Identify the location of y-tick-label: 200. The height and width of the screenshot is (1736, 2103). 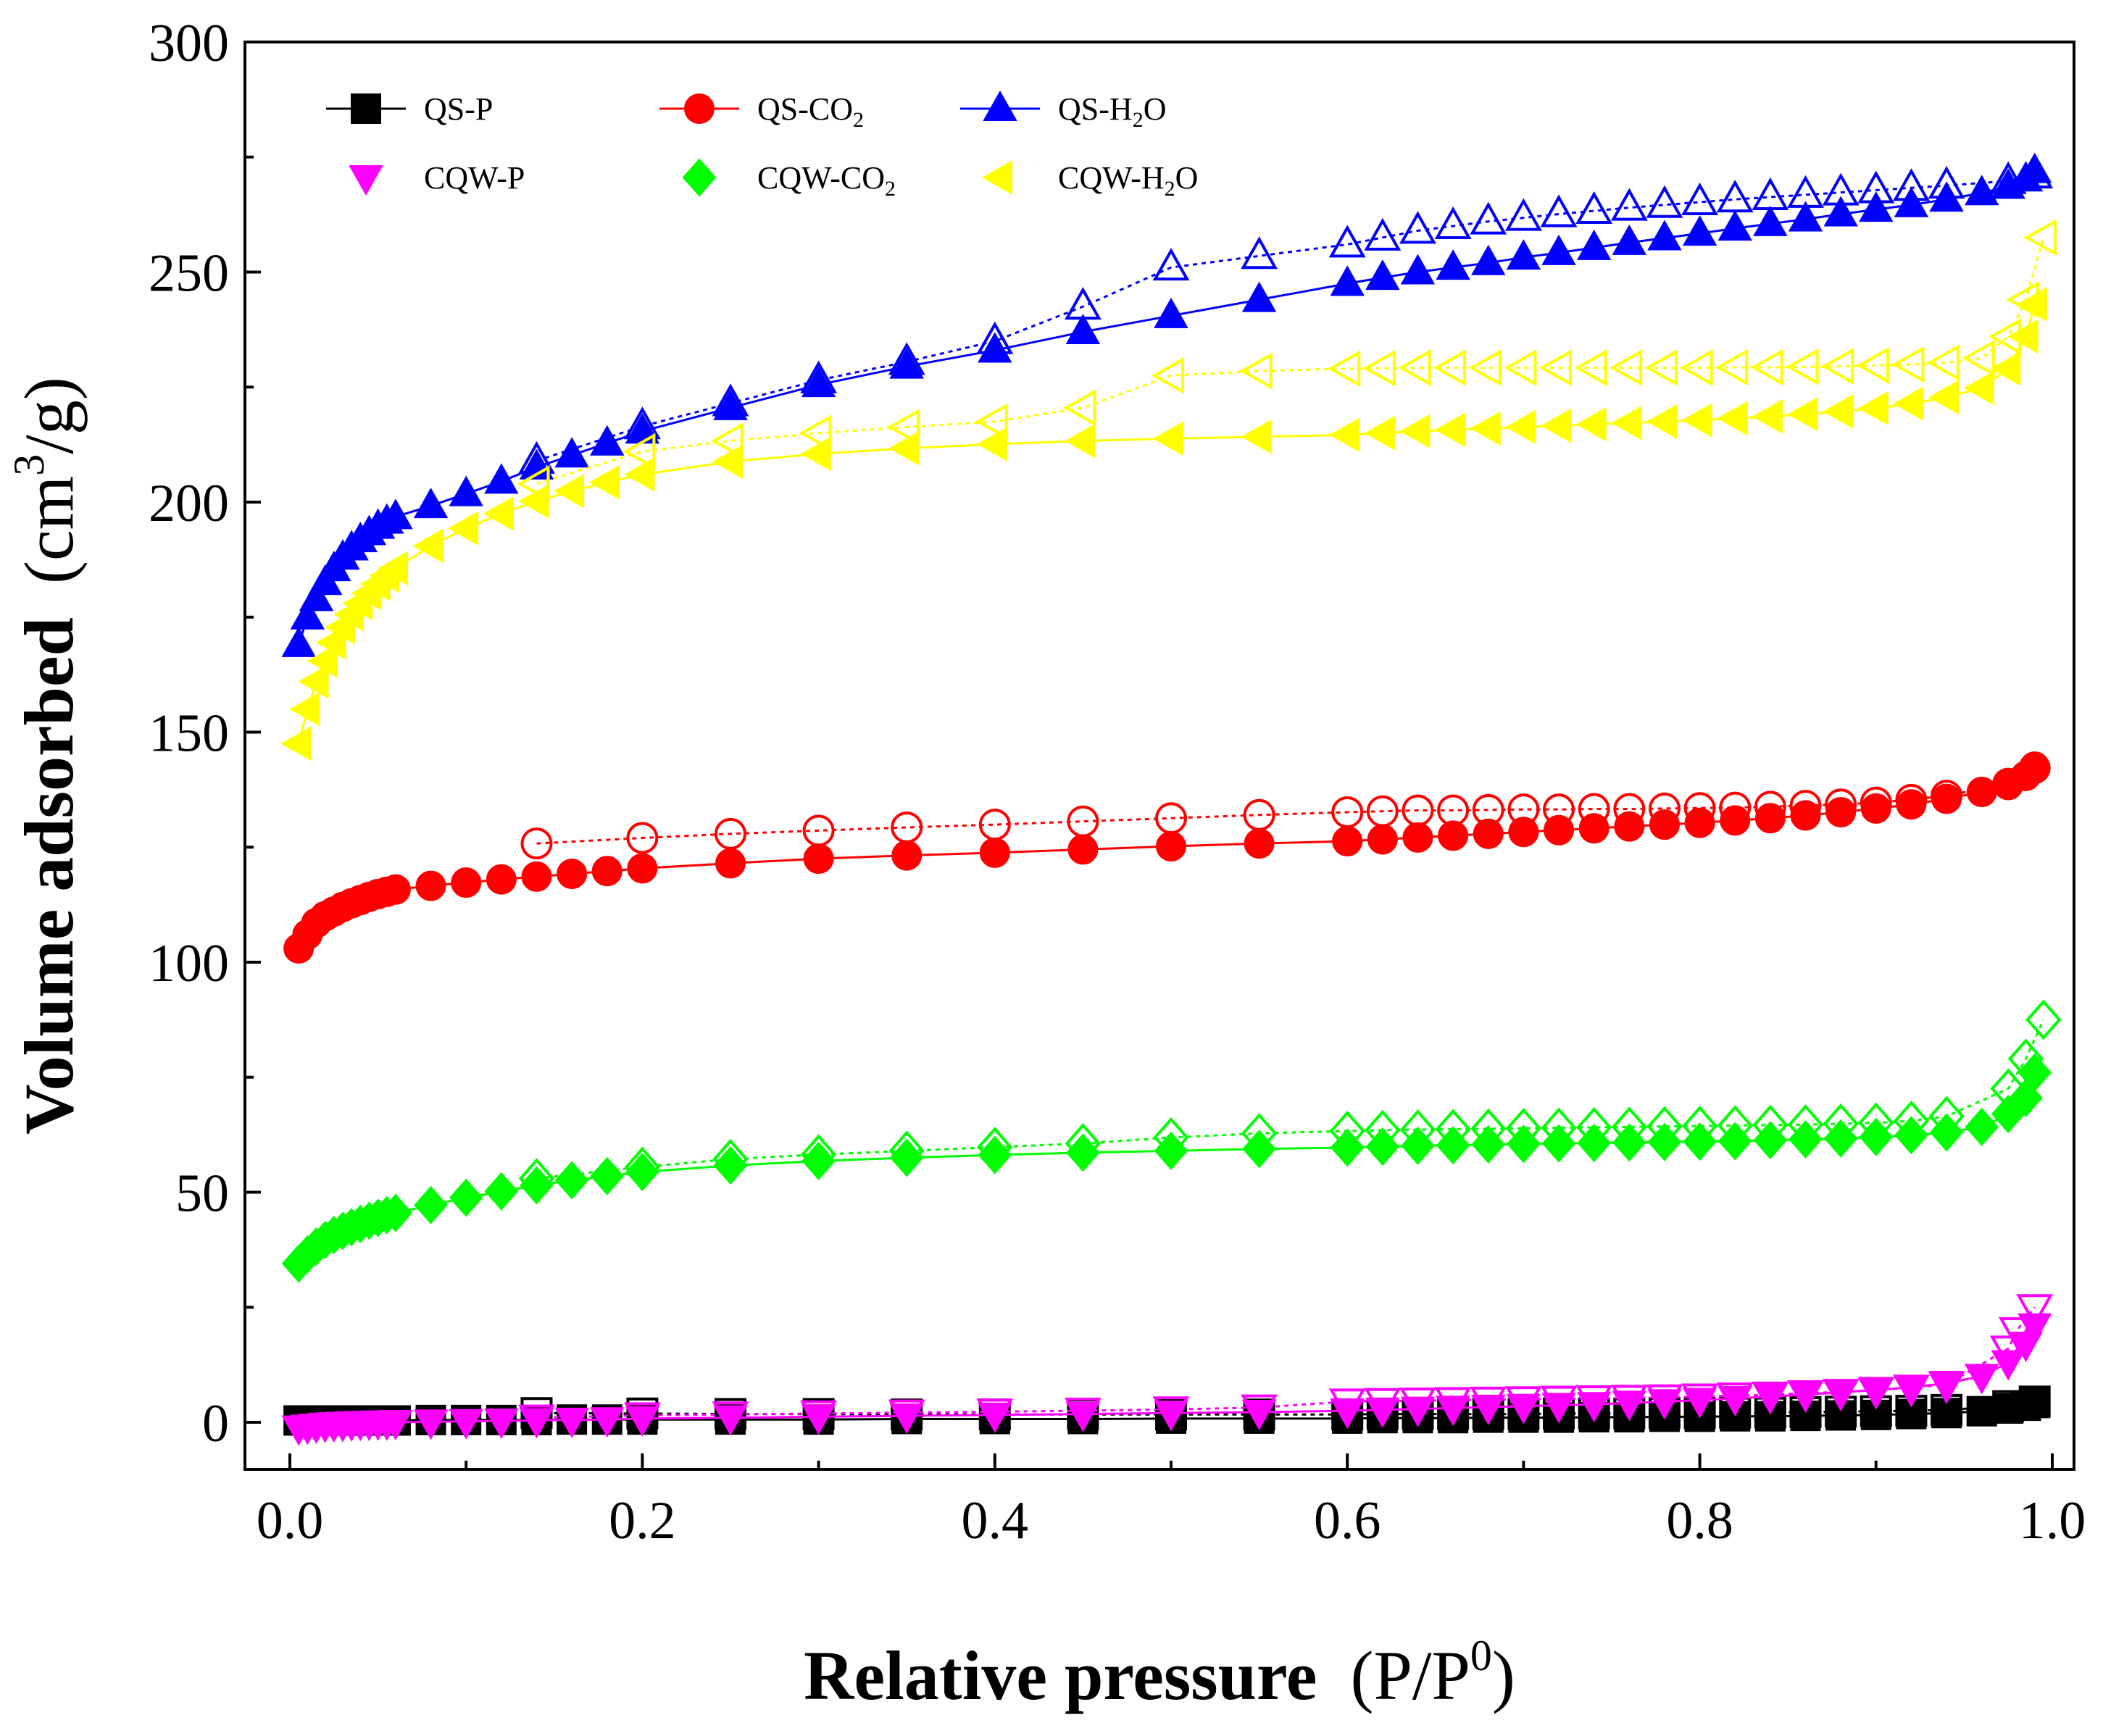
(189, 503).